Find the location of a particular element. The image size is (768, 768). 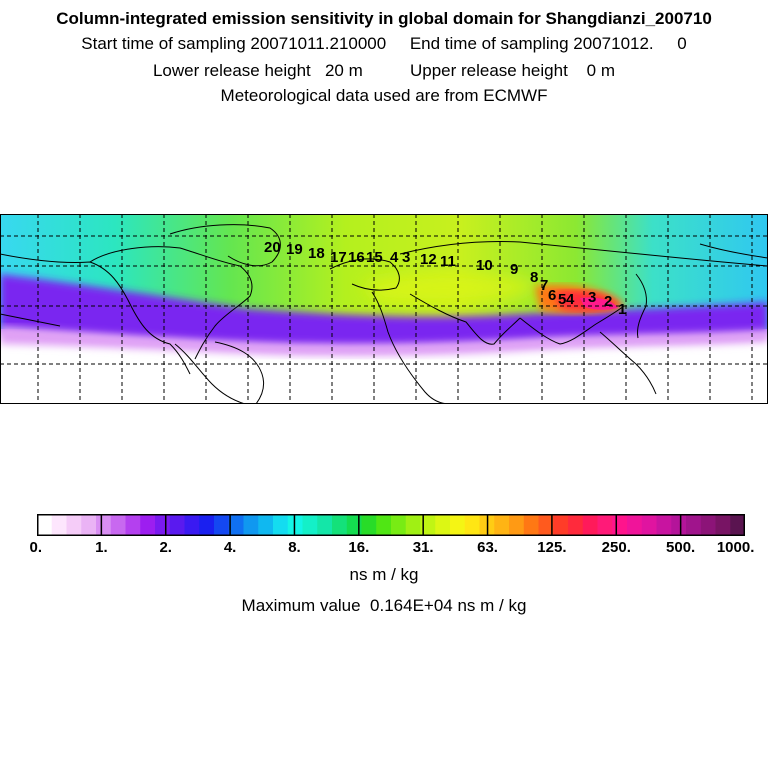

color-scale-tick-label: 16. is located at coordinates (359, 547).